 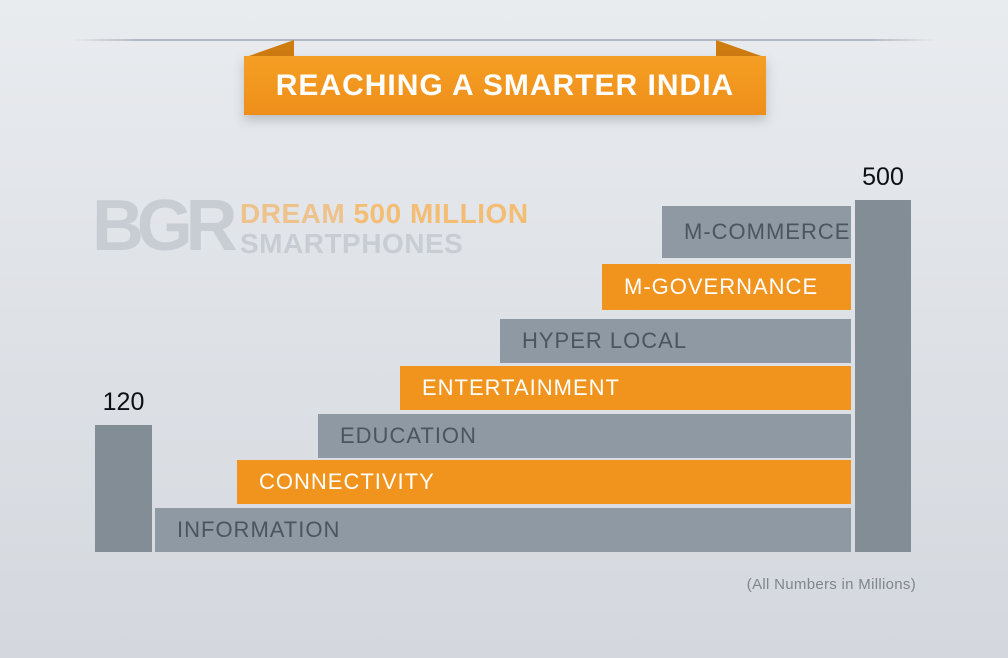 What do you see at coordinates (123, 402) in the screenshot?
I see `value-label-120: 120` at bounding box center [123, 402].